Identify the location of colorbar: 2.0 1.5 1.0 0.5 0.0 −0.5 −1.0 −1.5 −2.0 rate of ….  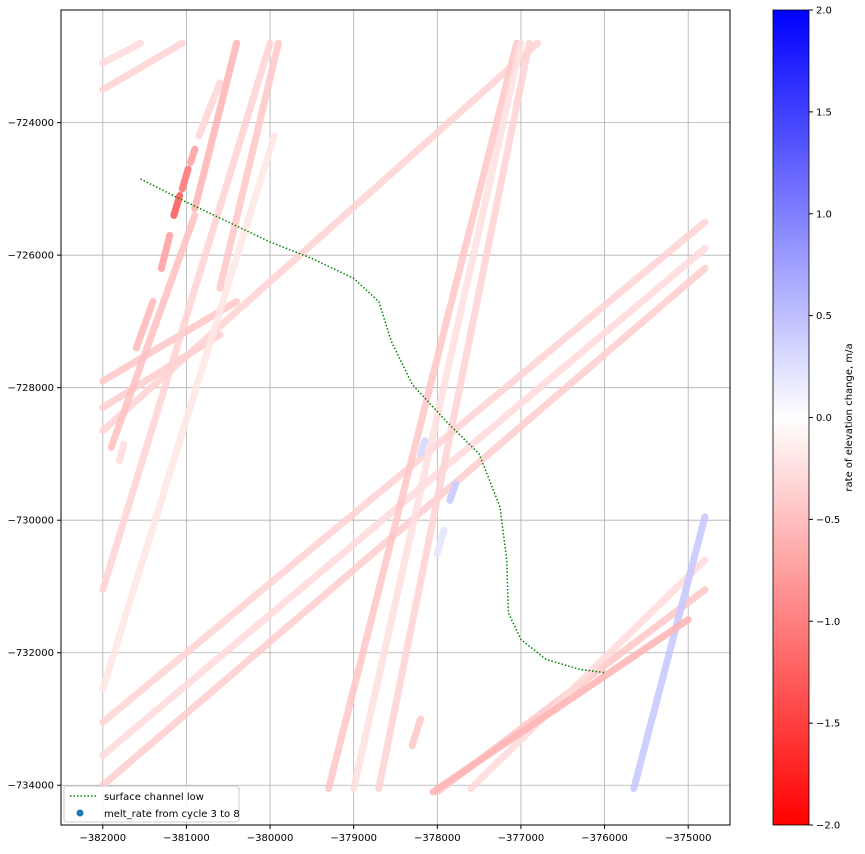
(813, 419).